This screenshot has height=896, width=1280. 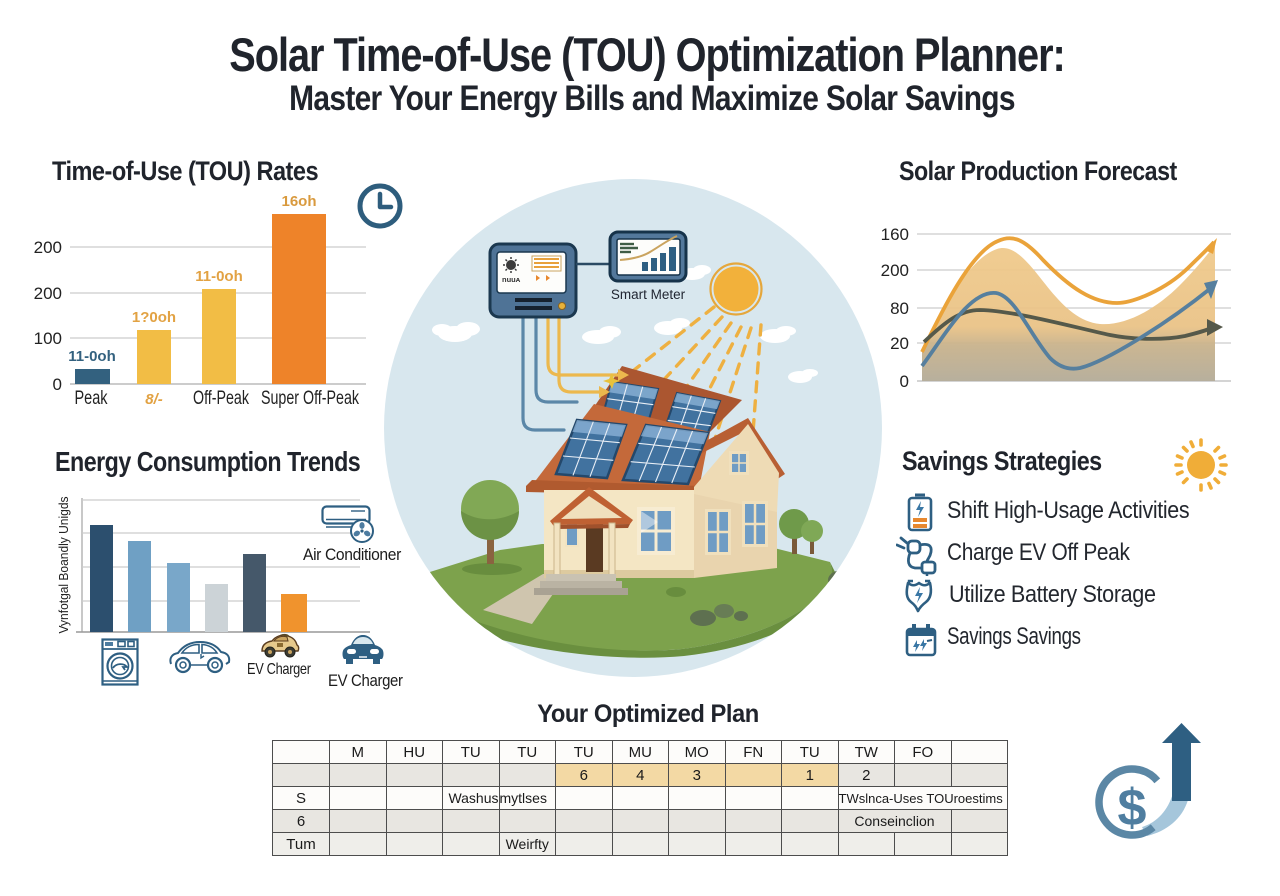 I want to click on svg-text: nuuᴀ, so click(x=511, y=279).